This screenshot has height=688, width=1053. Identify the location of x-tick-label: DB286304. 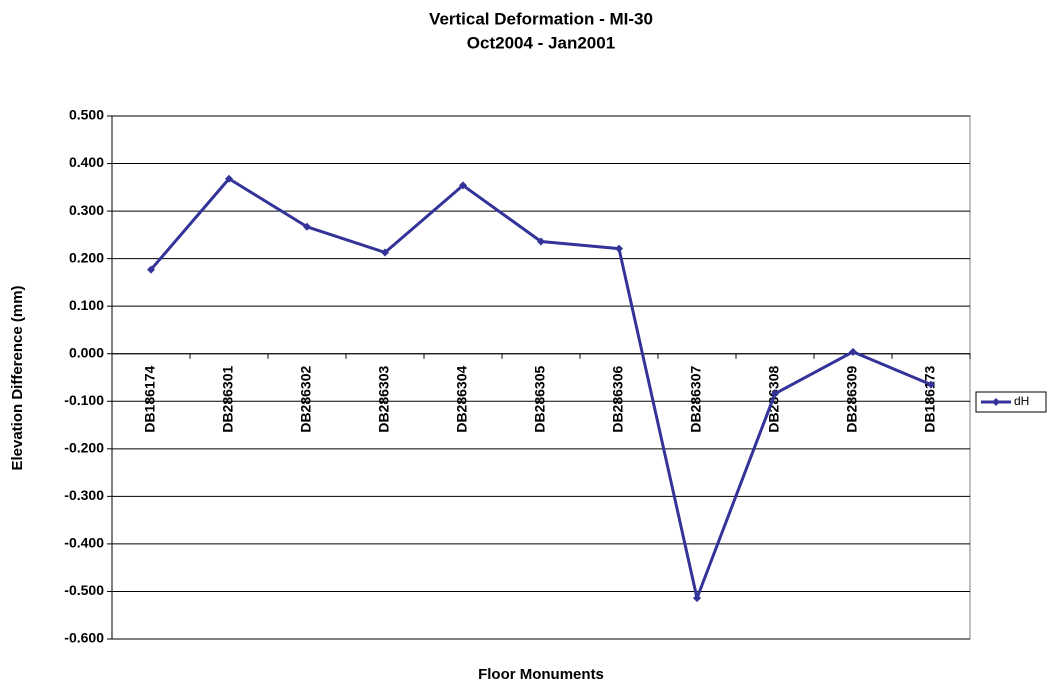
(462, 399).